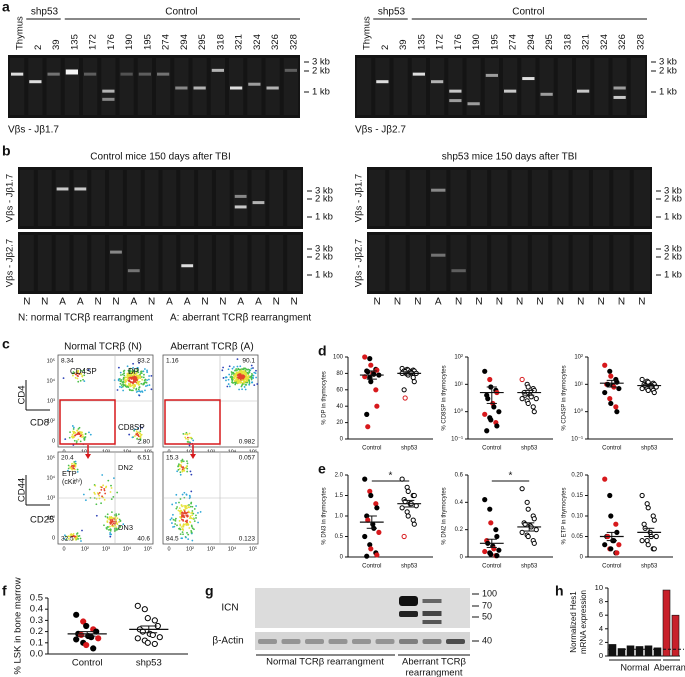 The height and width of the screenshot is (677, 685). Describe the element at coordinates (634, 667) in the screenshot. I see `label: Normal` at that location.